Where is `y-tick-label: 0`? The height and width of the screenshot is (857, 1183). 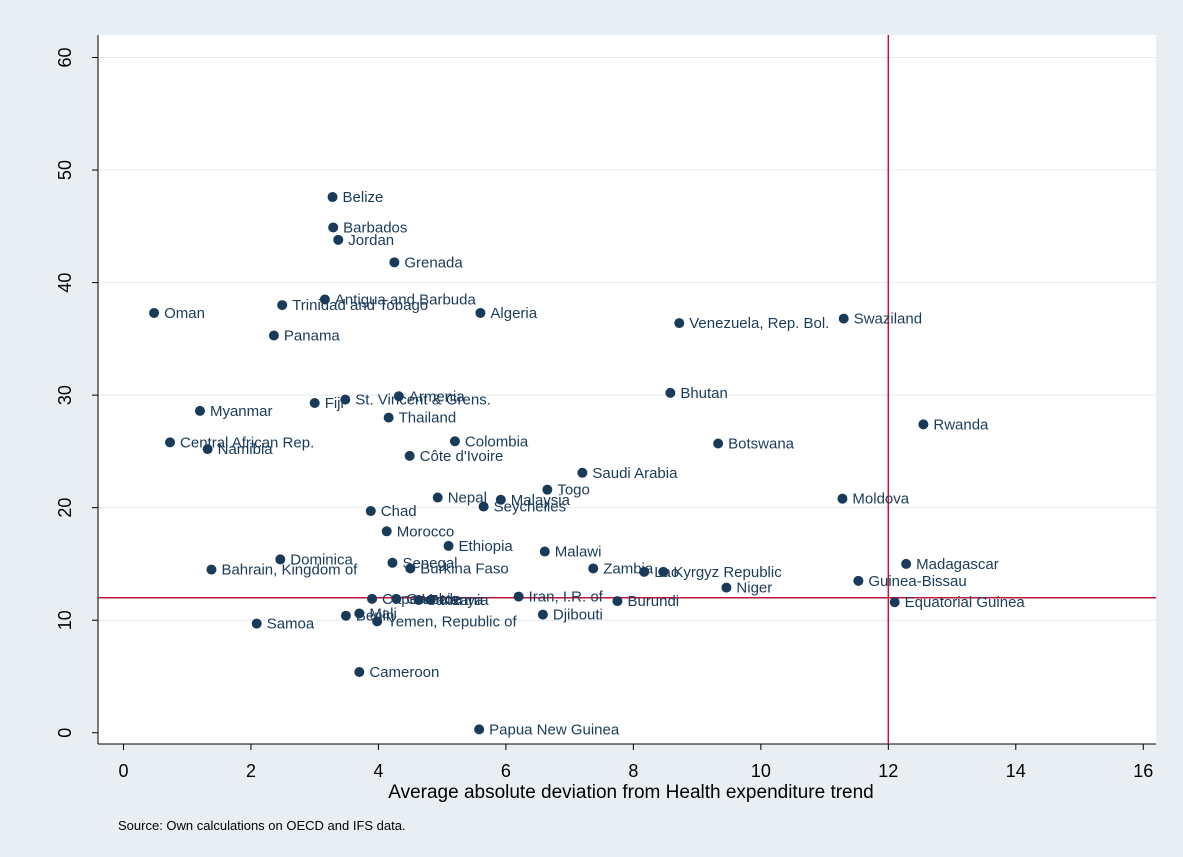 y-tick-label: 0 is located at coordinates (65, 733).